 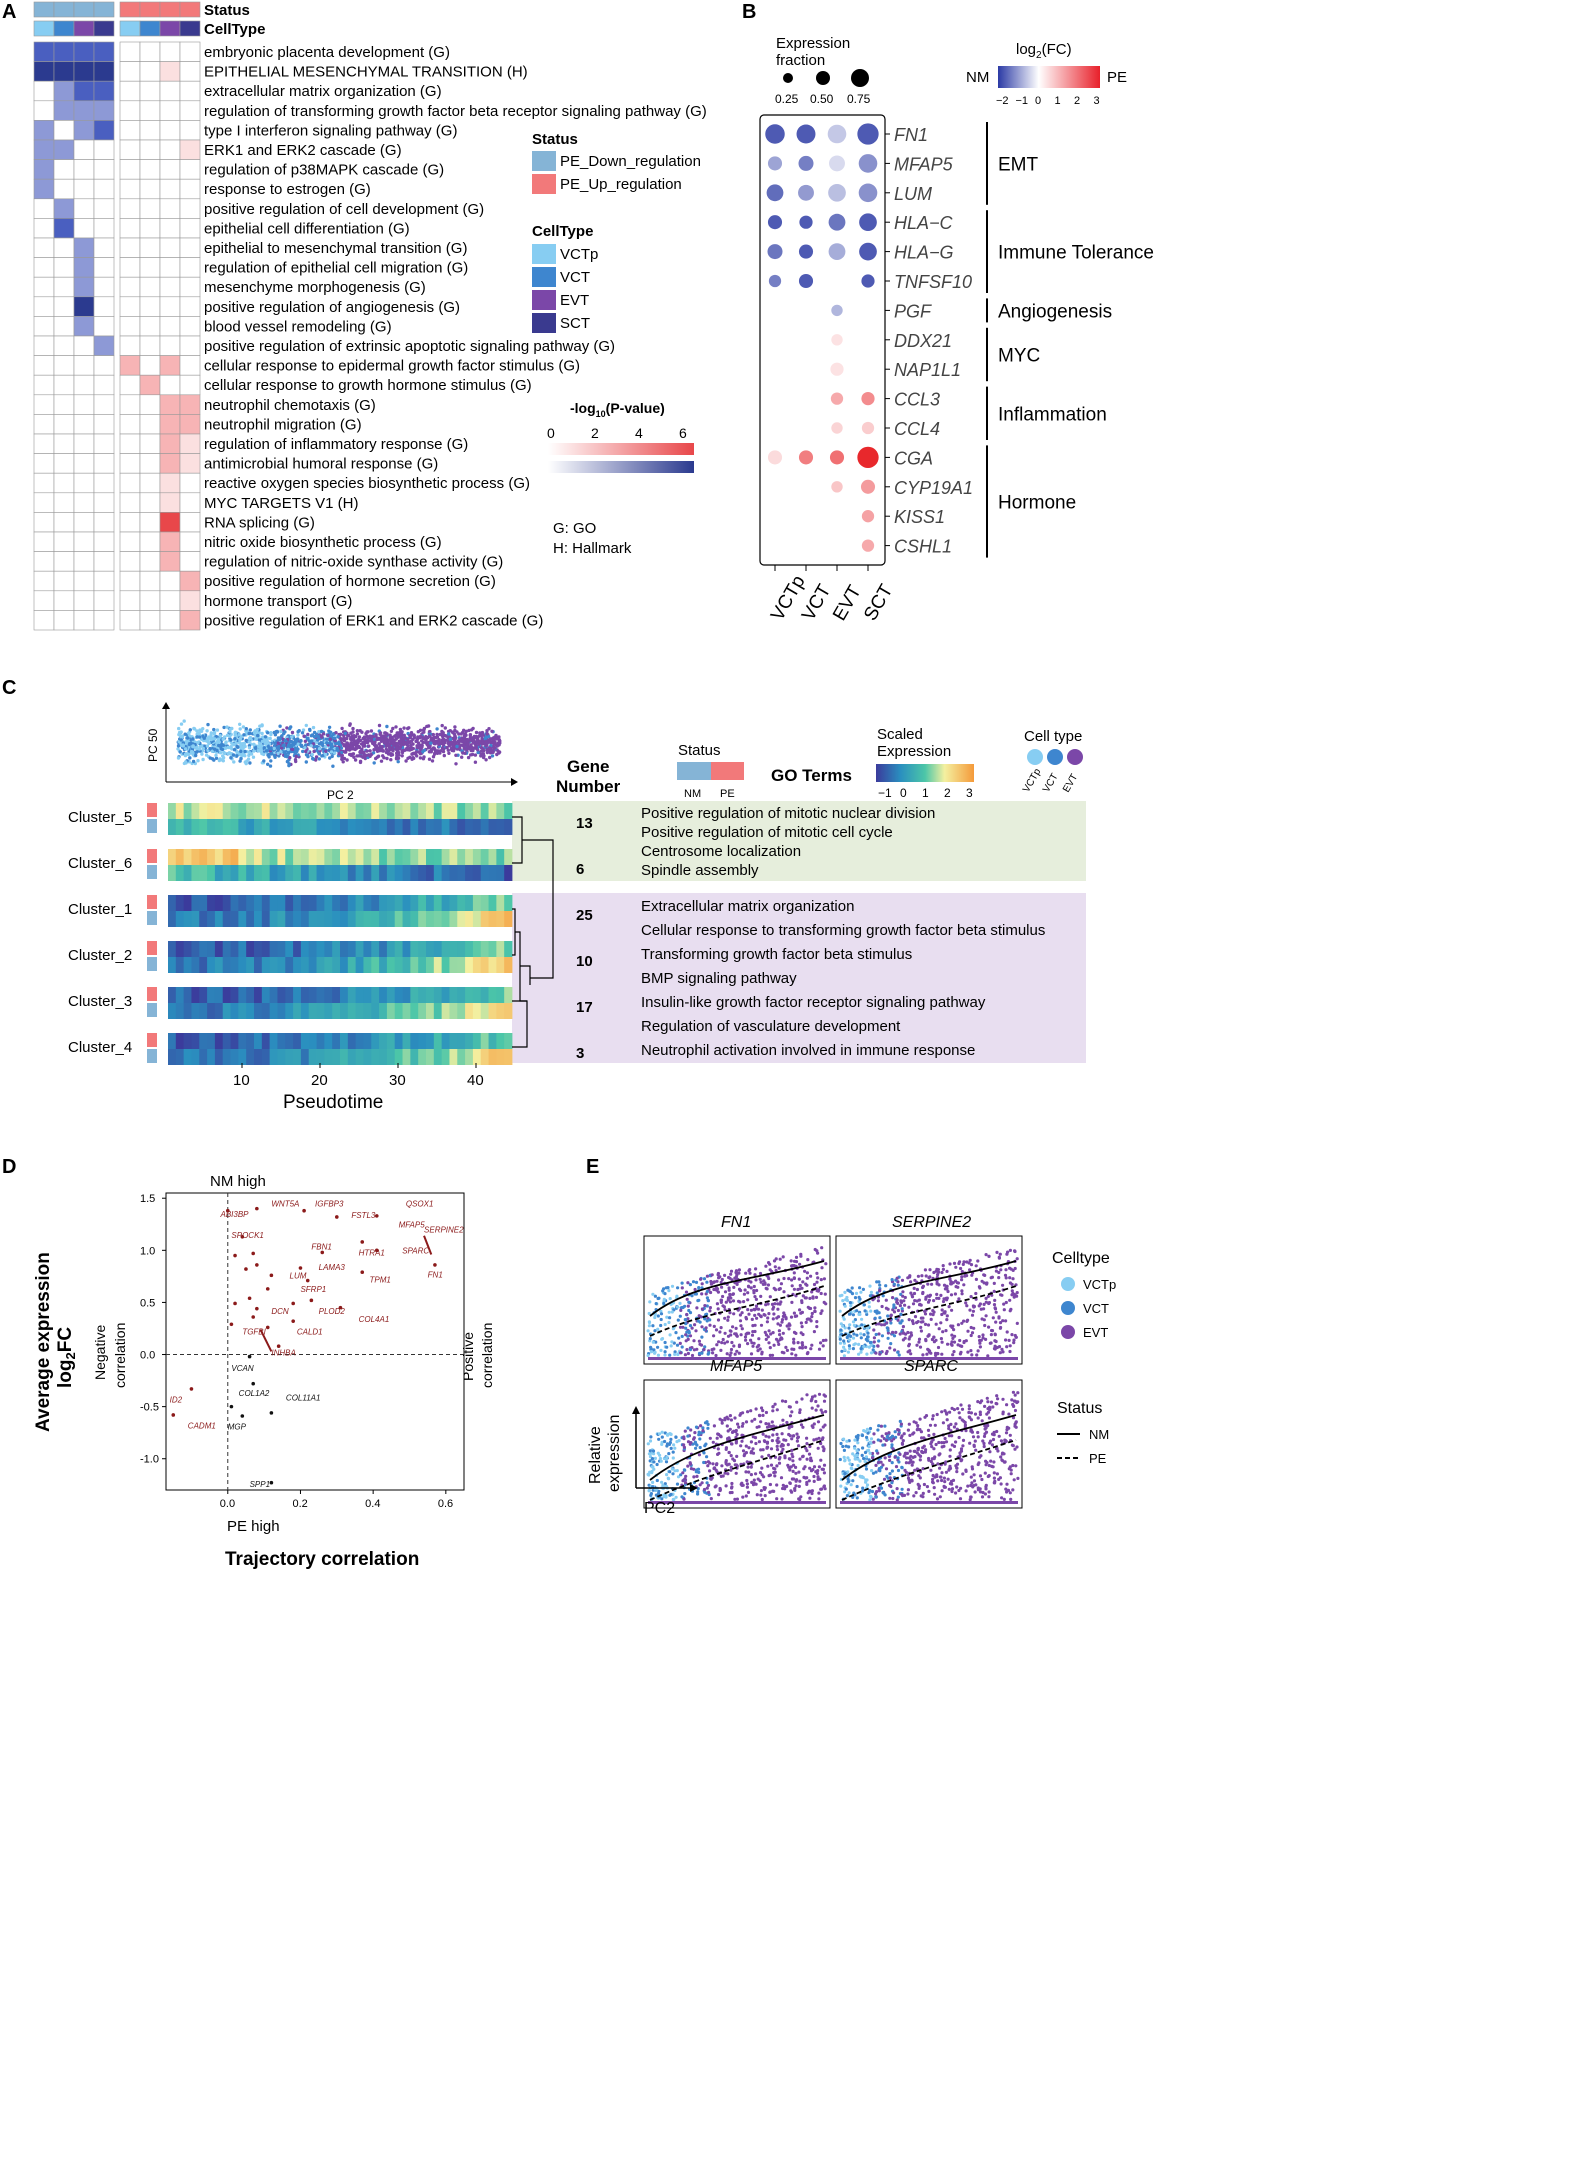 What do you see at coordinates (330, 130) in the screenshot?
I see `go-term-label: type I interferon signaling pathway (G)` at bounding box center [330, 130].